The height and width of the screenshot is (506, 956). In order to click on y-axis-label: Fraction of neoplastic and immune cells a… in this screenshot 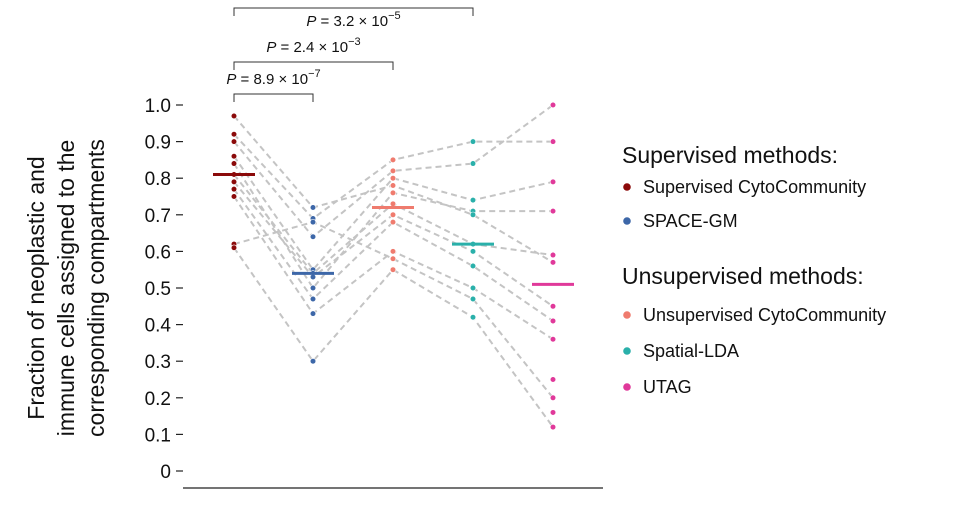, I will do `click(66, 288)`.